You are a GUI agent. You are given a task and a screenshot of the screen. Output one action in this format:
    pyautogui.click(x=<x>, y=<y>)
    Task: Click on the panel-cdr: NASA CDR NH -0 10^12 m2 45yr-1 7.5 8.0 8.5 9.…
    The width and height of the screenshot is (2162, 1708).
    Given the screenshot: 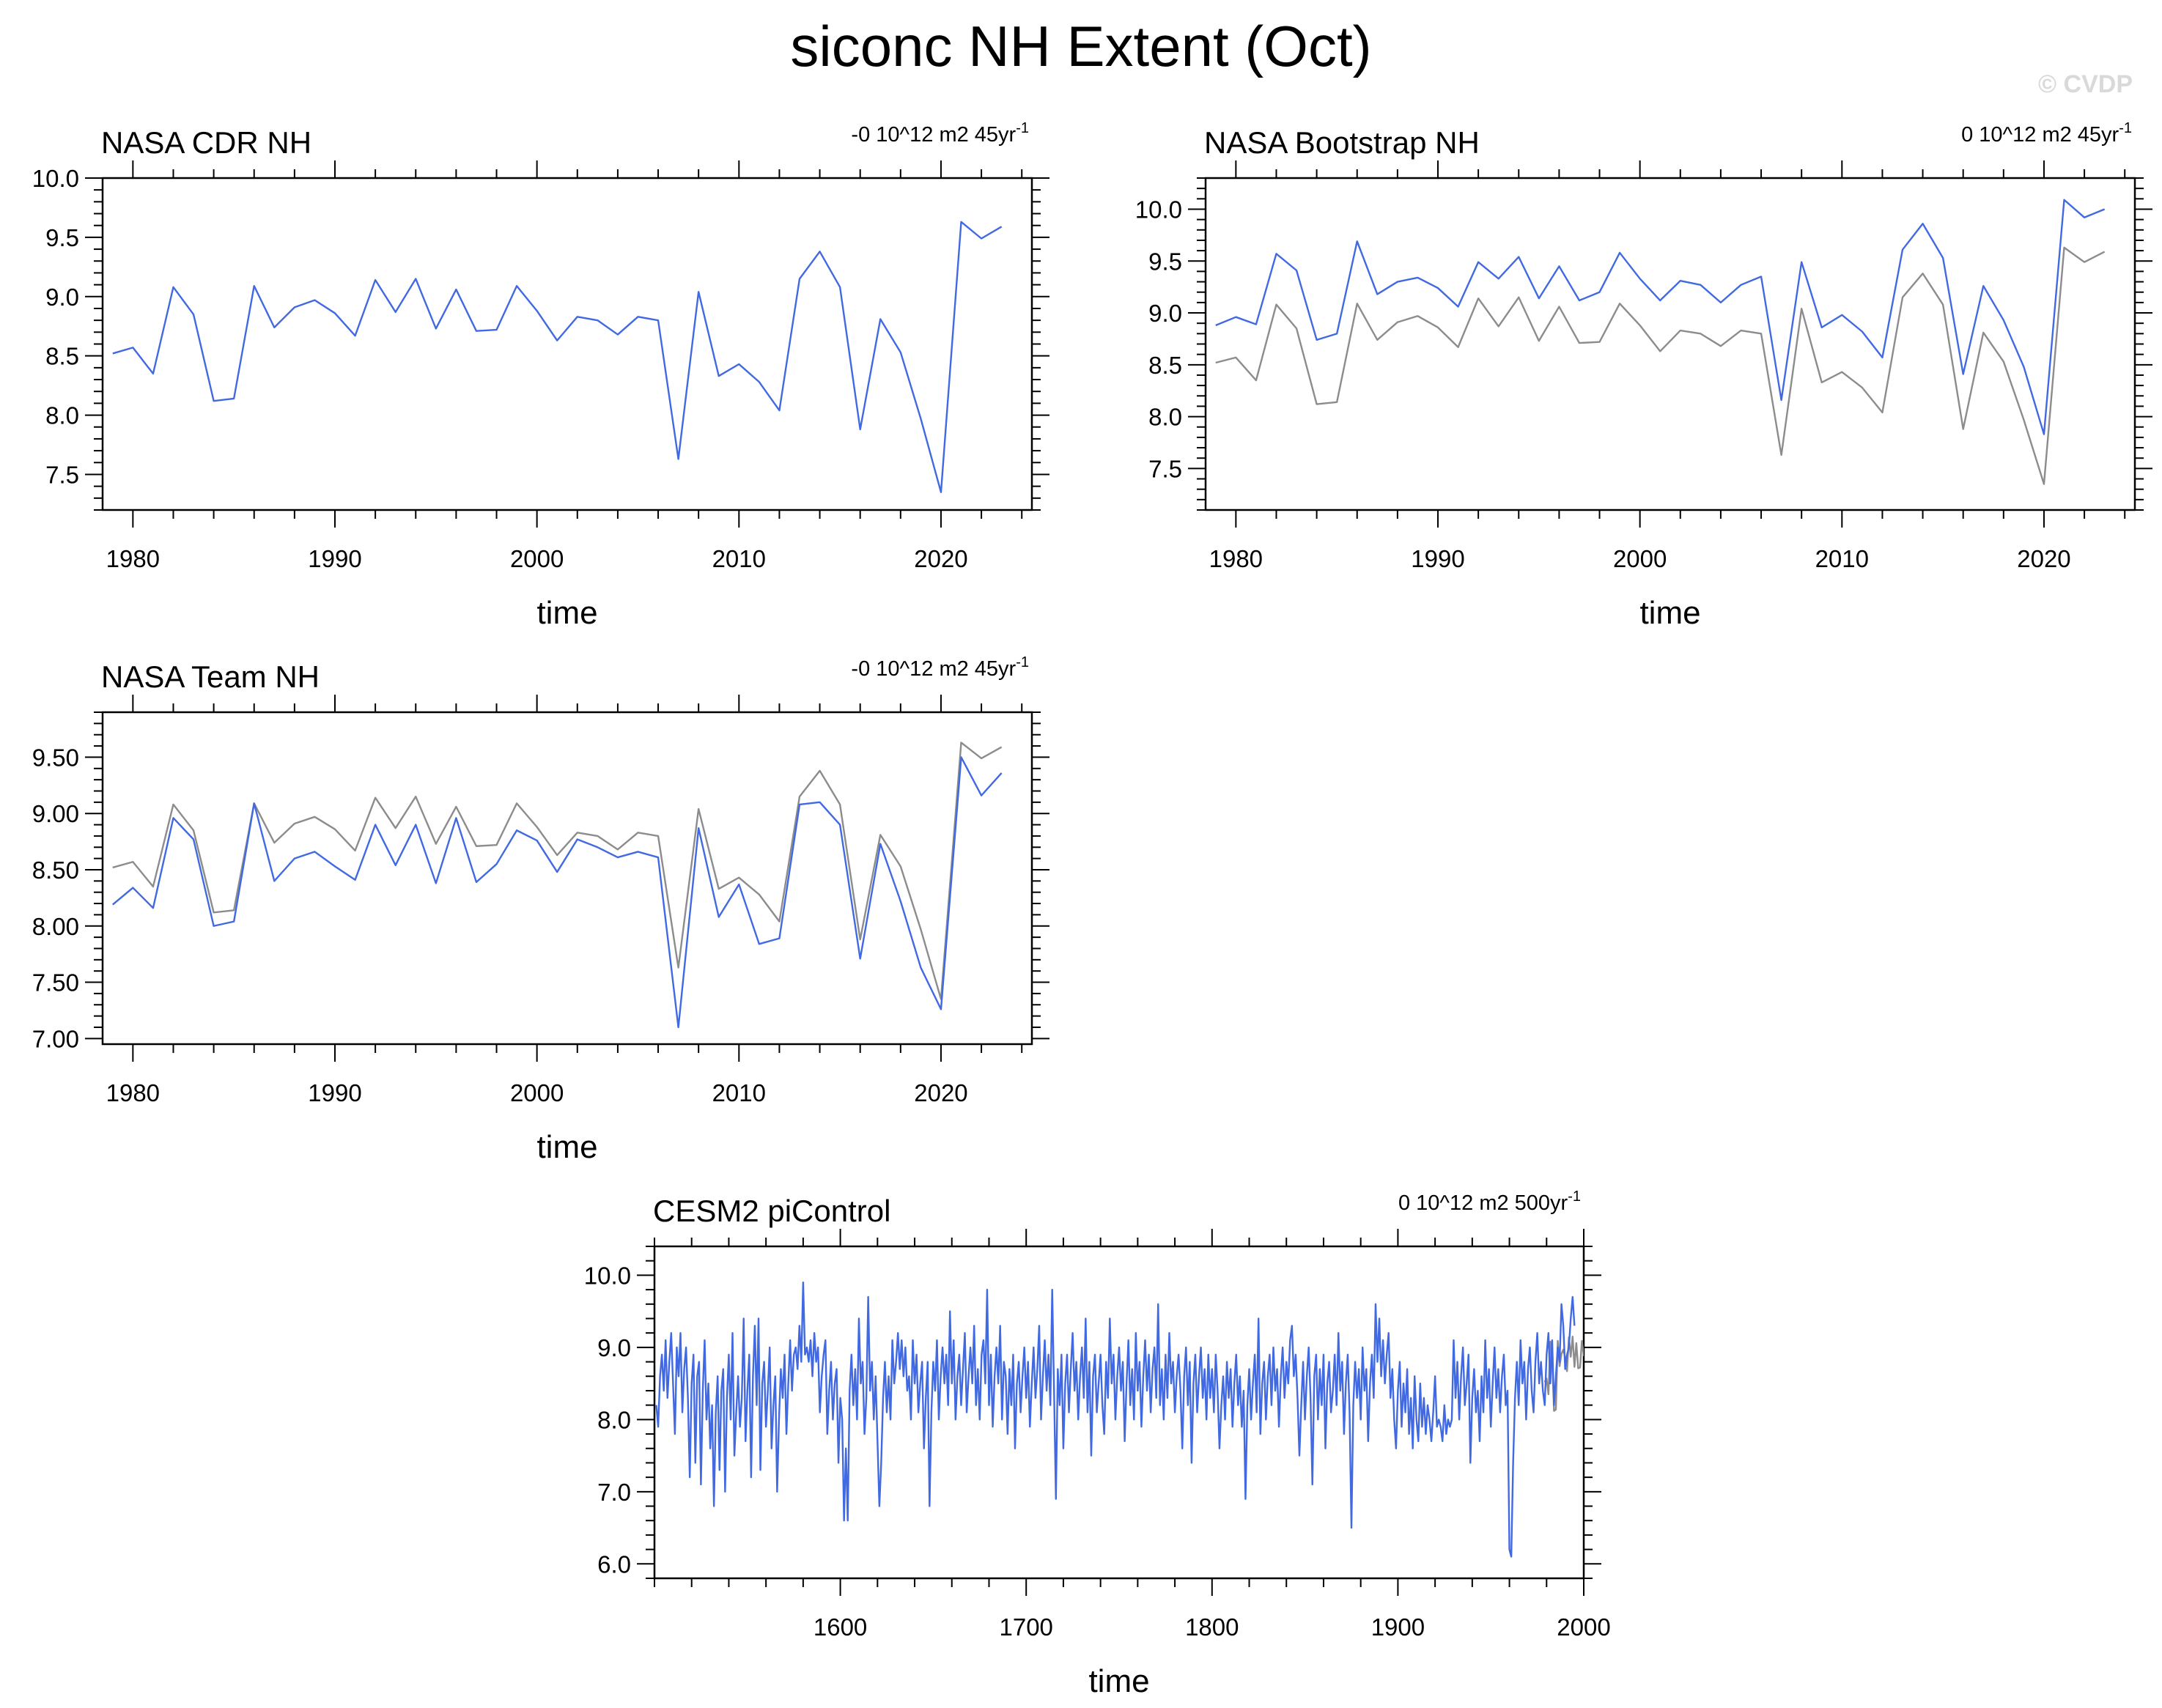 What is the action you would take?
    pyautogui.click(x=540, y=375)
    